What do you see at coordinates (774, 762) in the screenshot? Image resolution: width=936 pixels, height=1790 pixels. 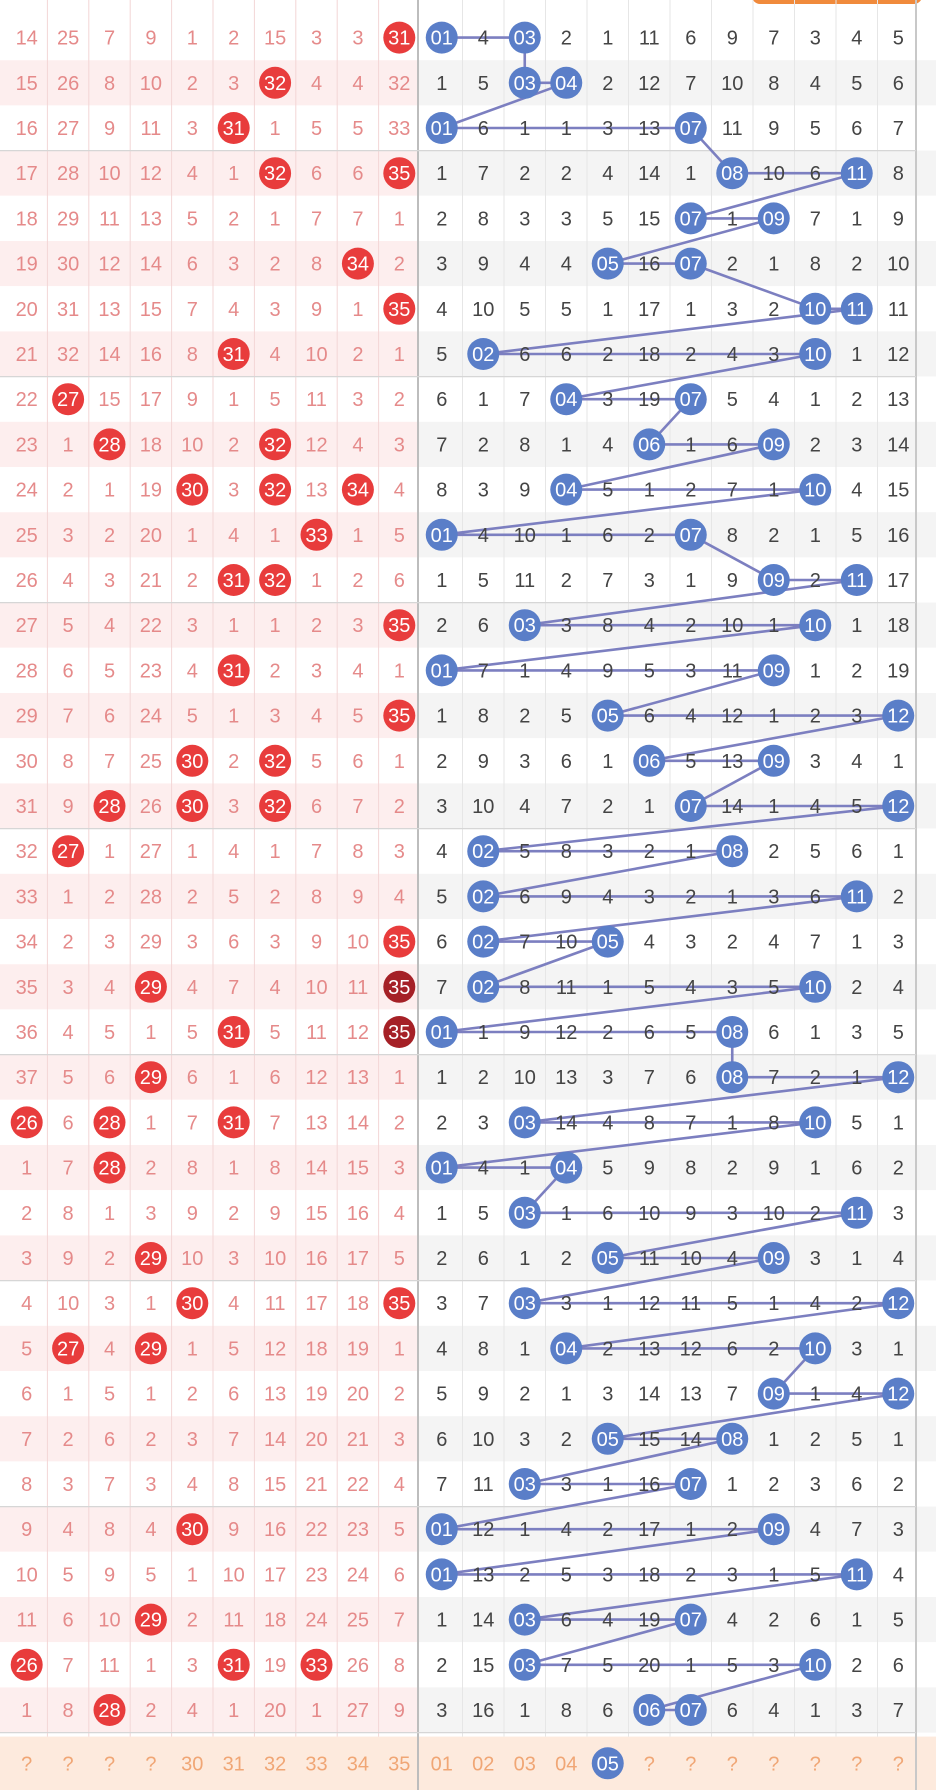 I see `back-cell: 09` at bounding box center [774, 762].